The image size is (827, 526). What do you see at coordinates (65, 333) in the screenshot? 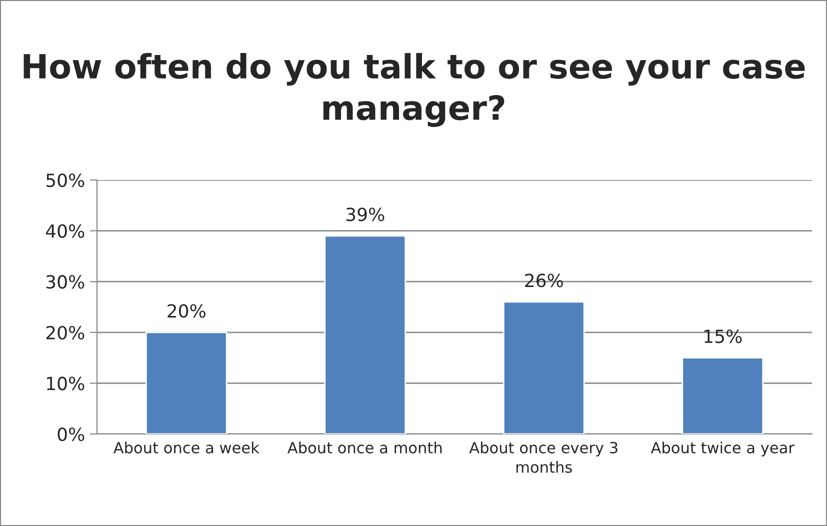
I see `y-tick-label: 20%` at bounding box center [65, 333].